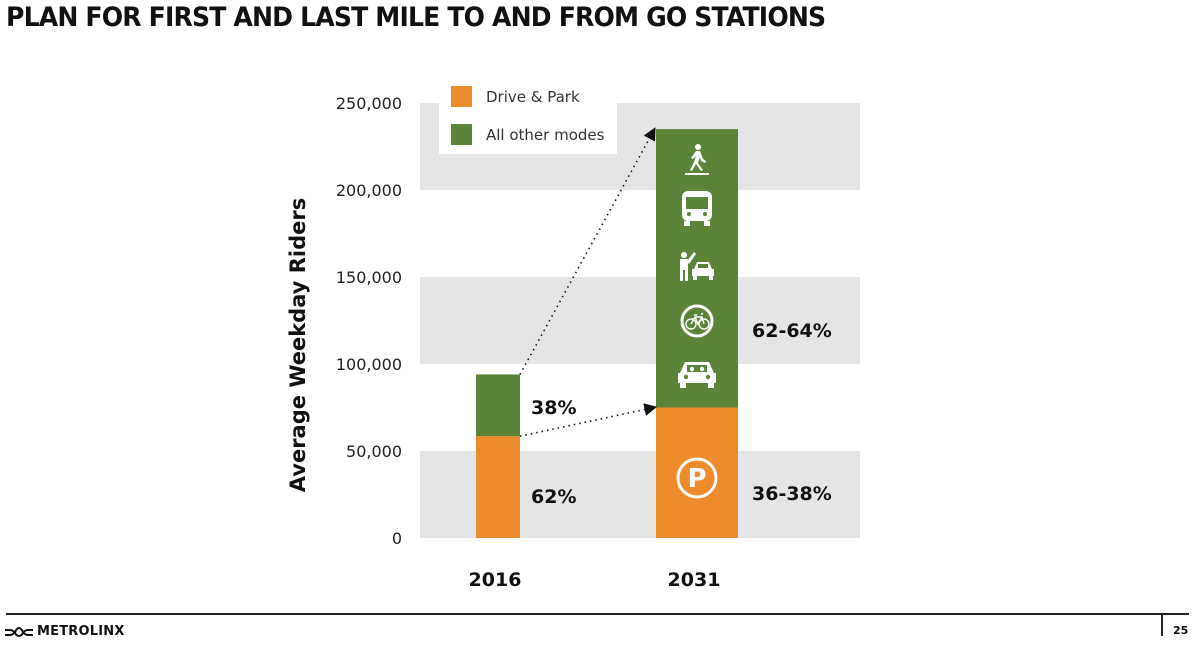 This screenshot has height=646, width=1200. I want to click on legend: Drive & Park All other modes, so click(528, 116).